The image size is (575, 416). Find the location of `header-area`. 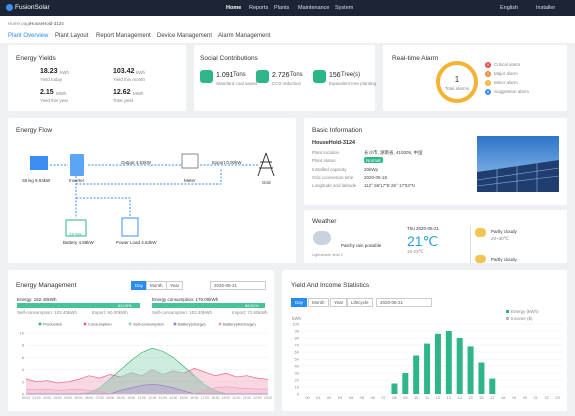

header-area is located at coordinates (287, 29).